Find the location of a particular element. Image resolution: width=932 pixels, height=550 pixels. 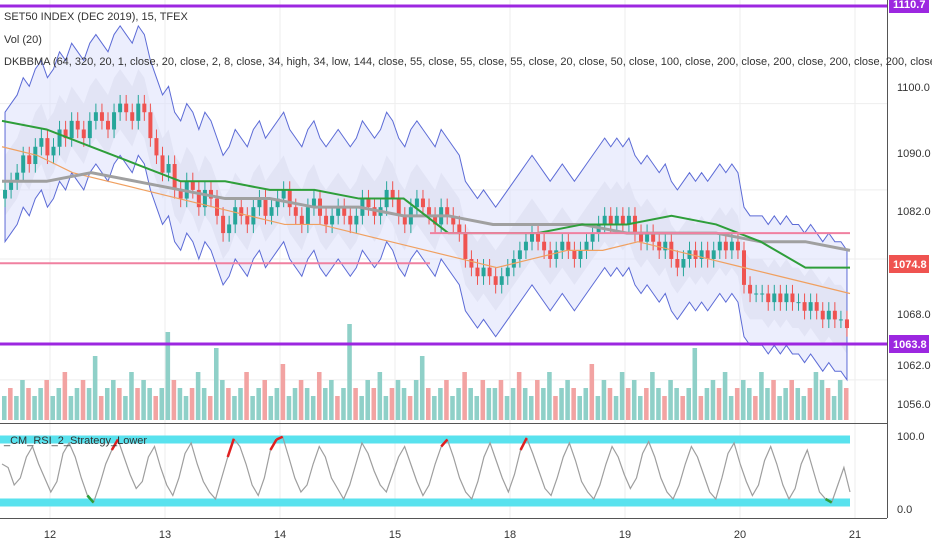

rsi-overbought-segment is located at coordinates (114, 444).